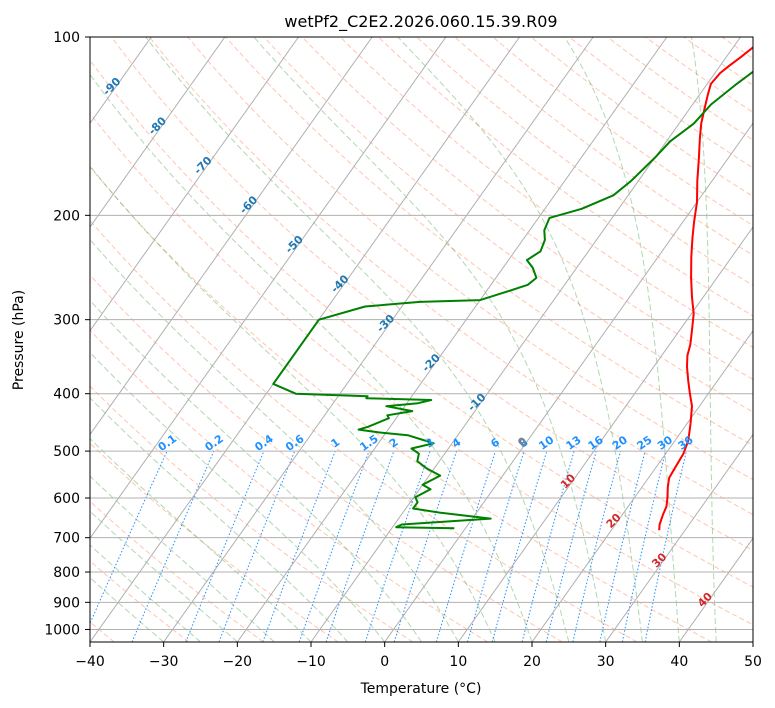  I want to click on mixing-ratio-label: 2, so click(394, 443).